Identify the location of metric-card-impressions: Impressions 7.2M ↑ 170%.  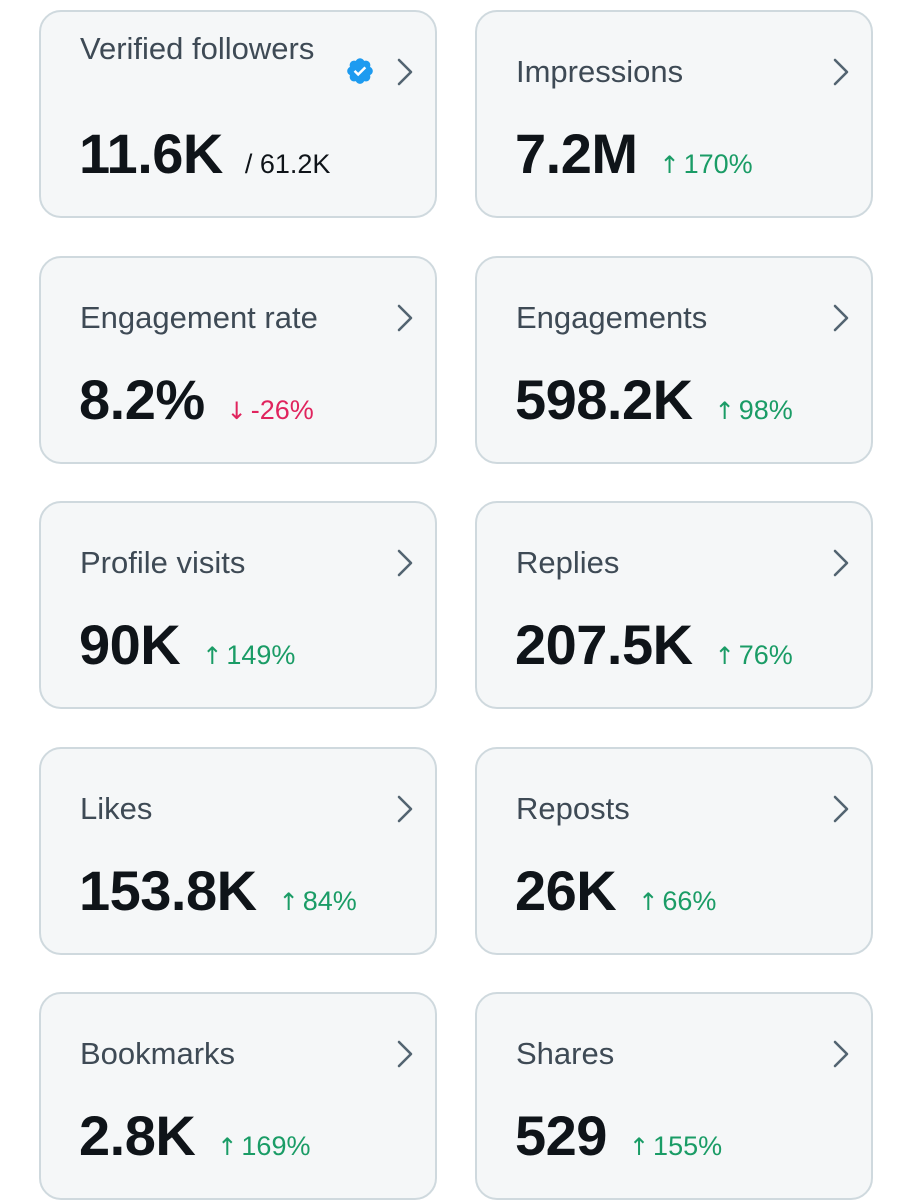
(674, 114).